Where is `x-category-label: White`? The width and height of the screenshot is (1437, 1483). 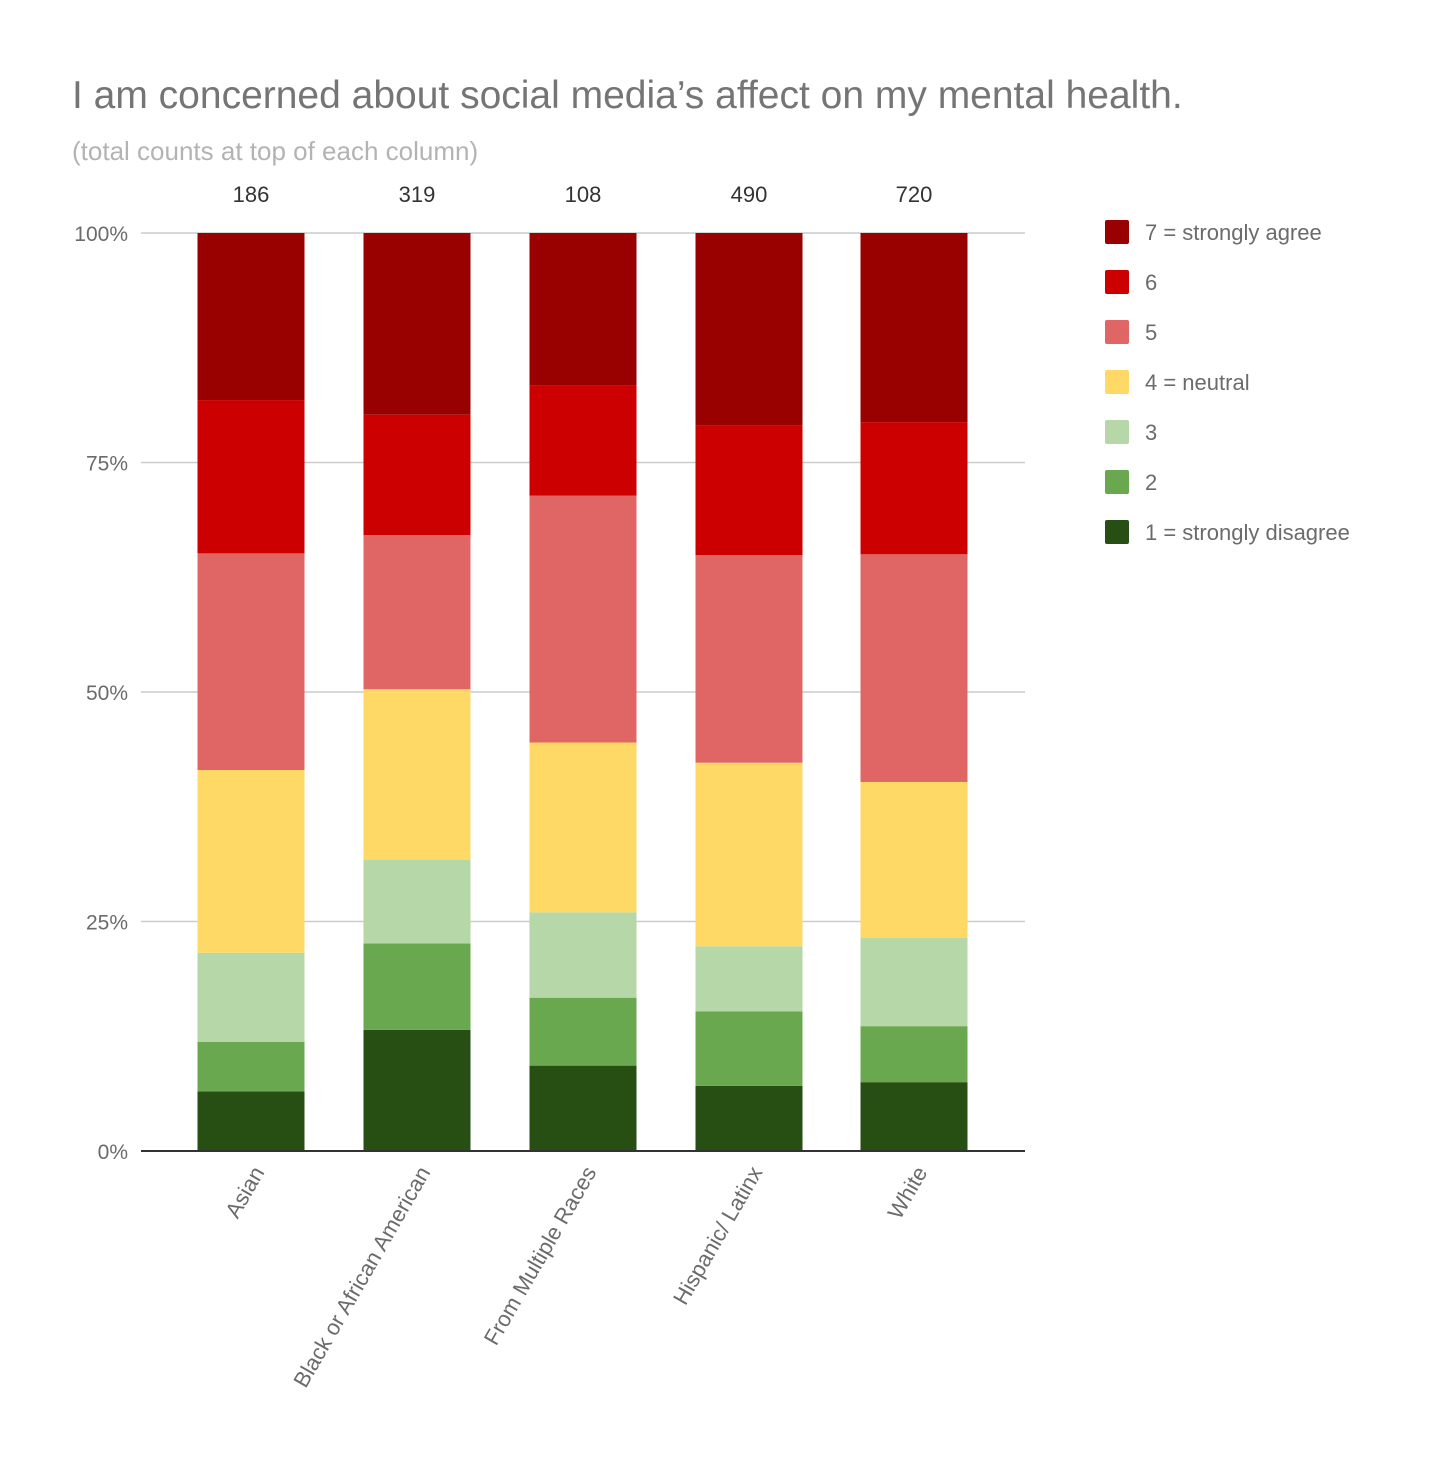
x-category-label: White is located at coordinates (908, 1192).